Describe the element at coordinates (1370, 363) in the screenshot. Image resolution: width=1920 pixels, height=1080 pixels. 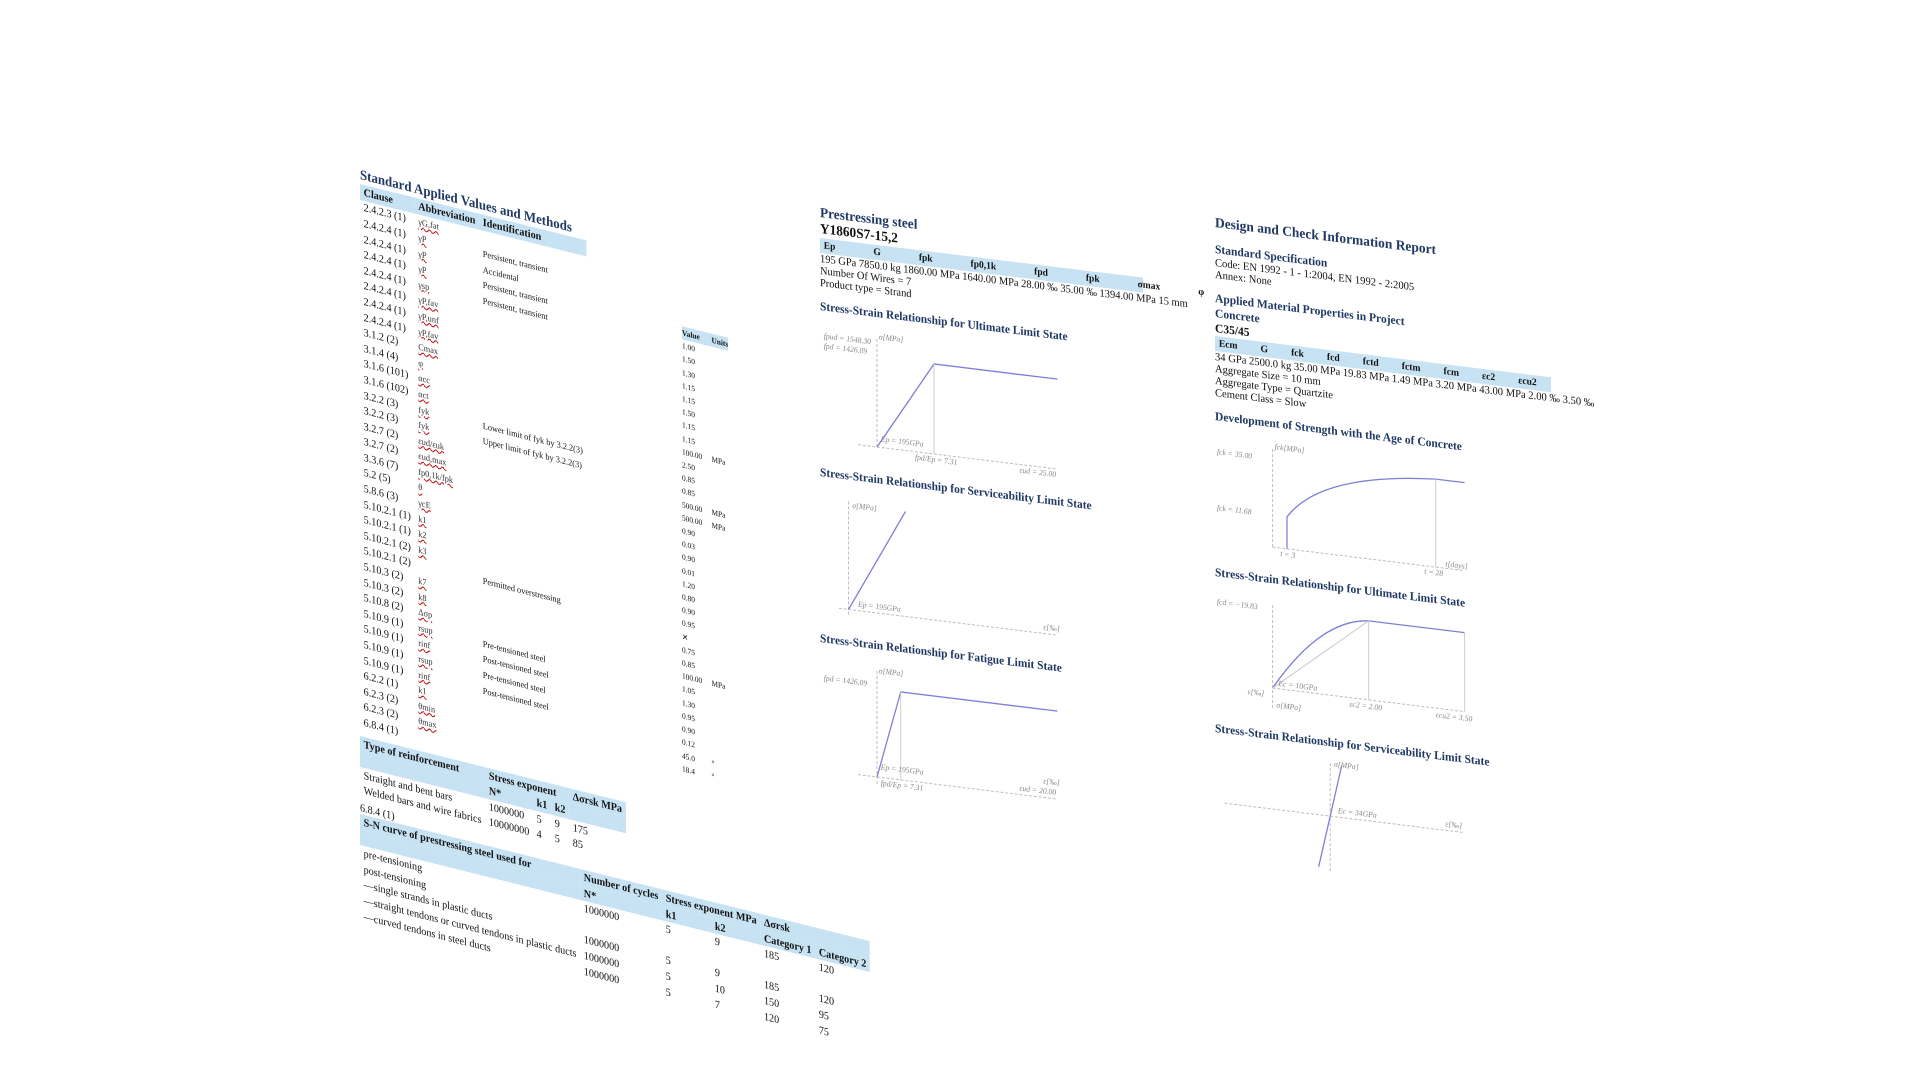
I see `symbol-header: fctd` at that location.